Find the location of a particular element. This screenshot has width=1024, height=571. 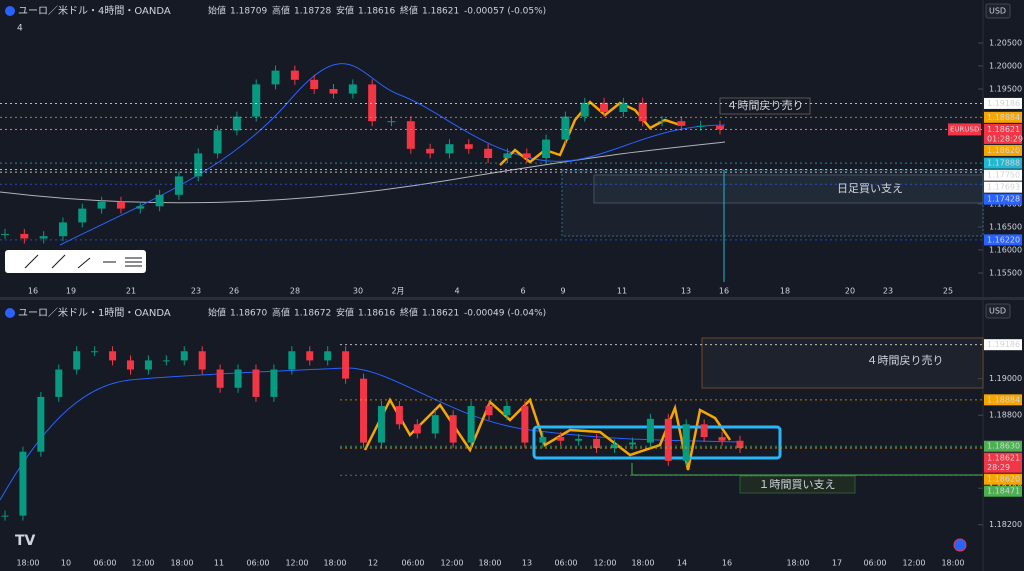

x-tick-label: 17 is located at coordinates (837, 563).